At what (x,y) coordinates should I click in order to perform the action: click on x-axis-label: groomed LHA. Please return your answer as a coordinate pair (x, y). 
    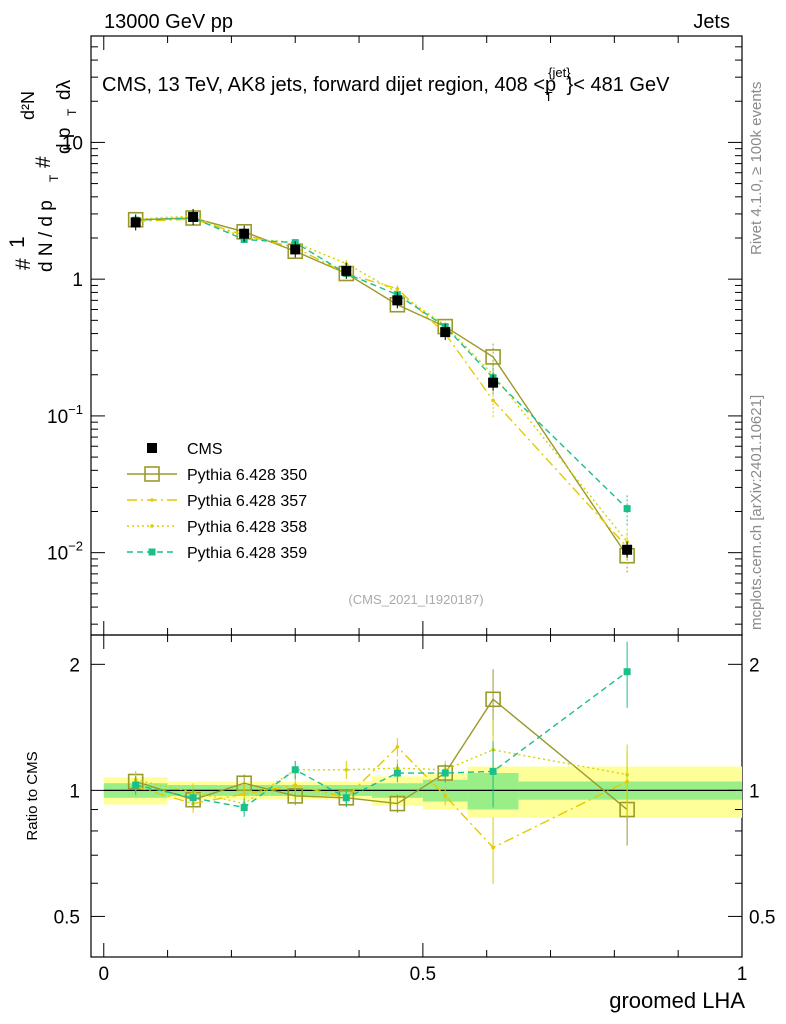
    Looking at the image, I should click on (677, 1000).